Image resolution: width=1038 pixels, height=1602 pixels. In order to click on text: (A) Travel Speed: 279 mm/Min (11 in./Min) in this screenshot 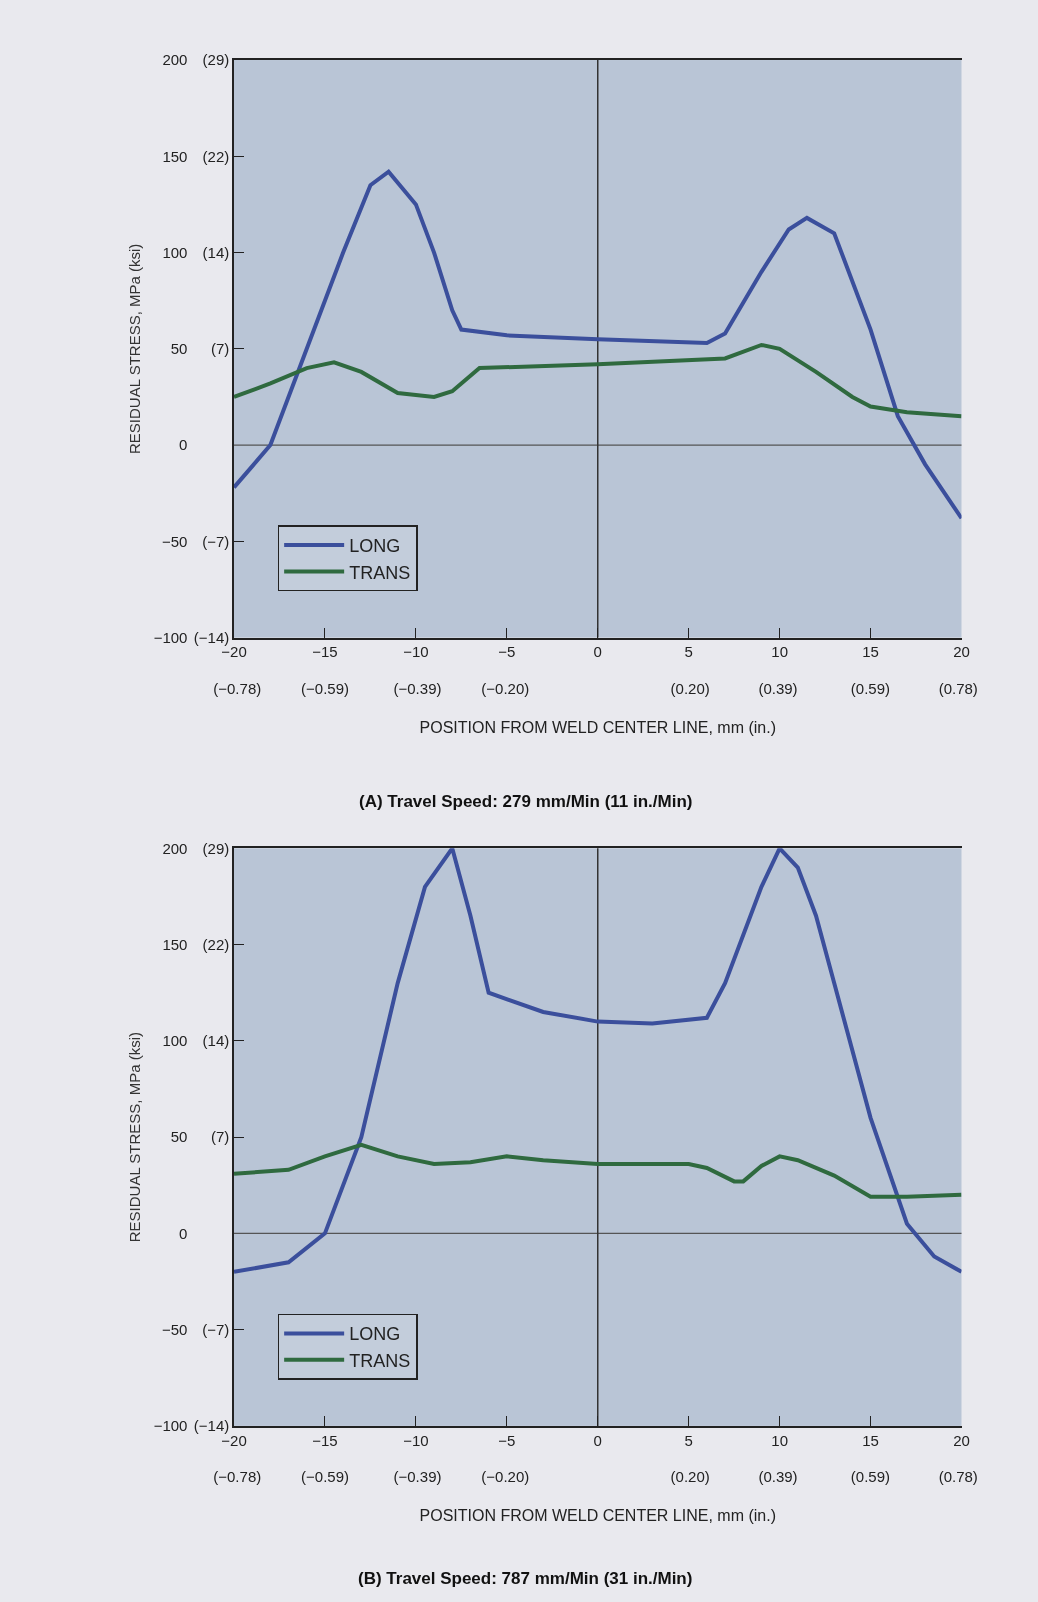, I will do `click(526, 801)`.